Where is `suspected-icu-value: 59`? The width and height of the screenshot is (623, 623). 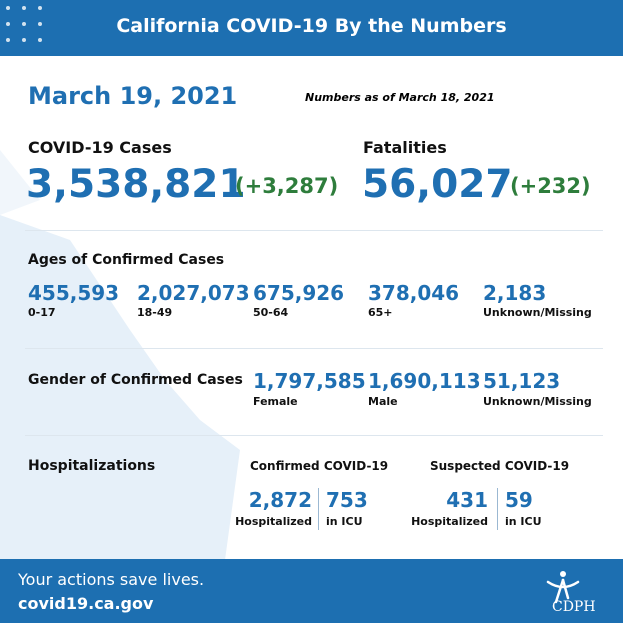 suspected-icu-value: 59 is located at coordinates (519, 500).